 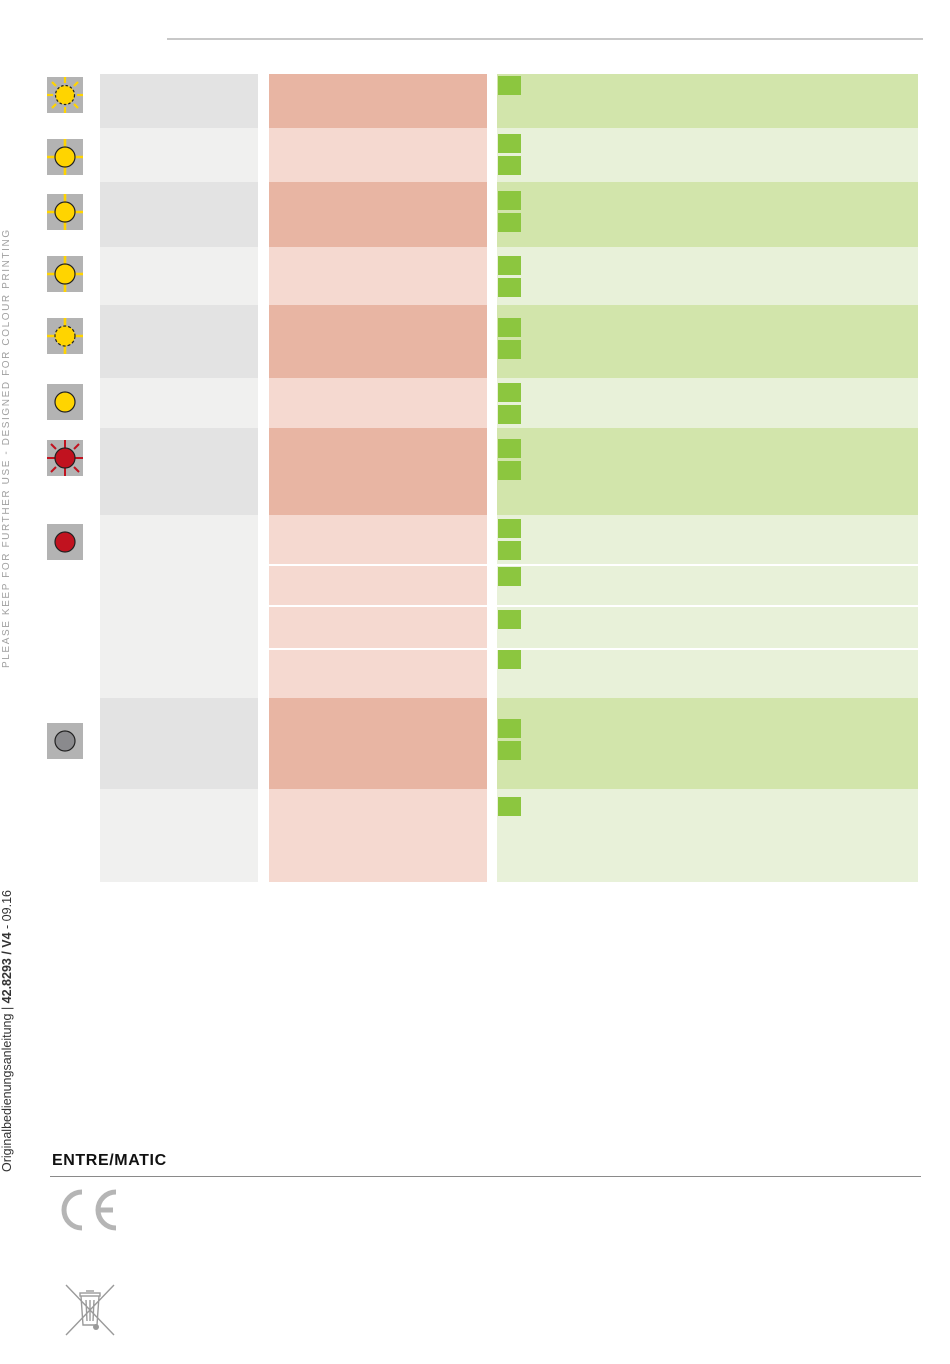 What do you see at coordinates (65, 542) in the screenshot?
I see `led-red-steady-icon` at bounding box center [65, 542].